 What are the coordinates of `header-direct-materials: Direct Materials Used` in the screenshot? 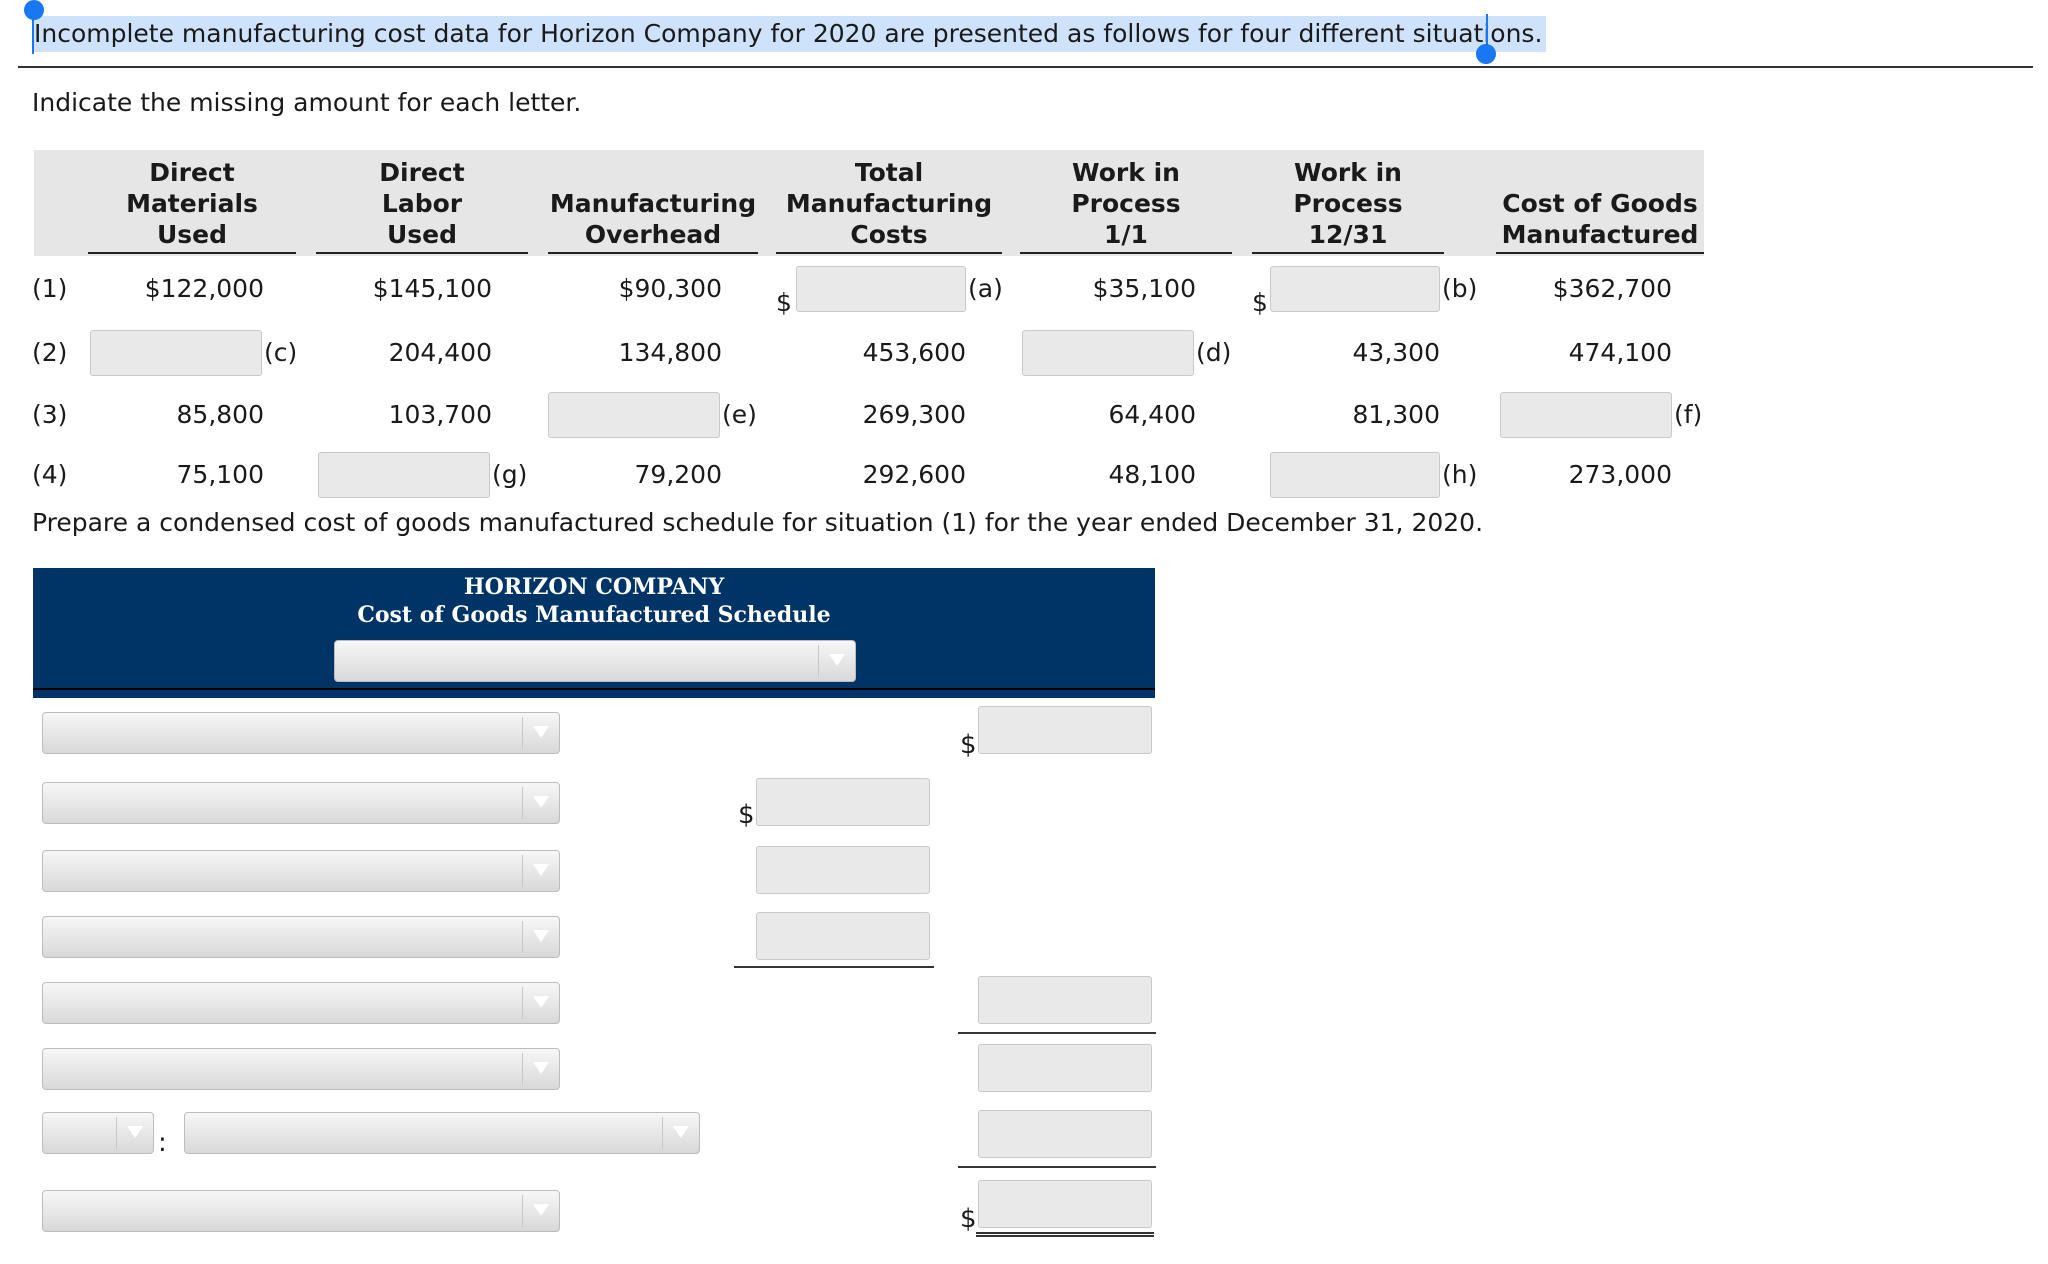 It's located at (192, 202).